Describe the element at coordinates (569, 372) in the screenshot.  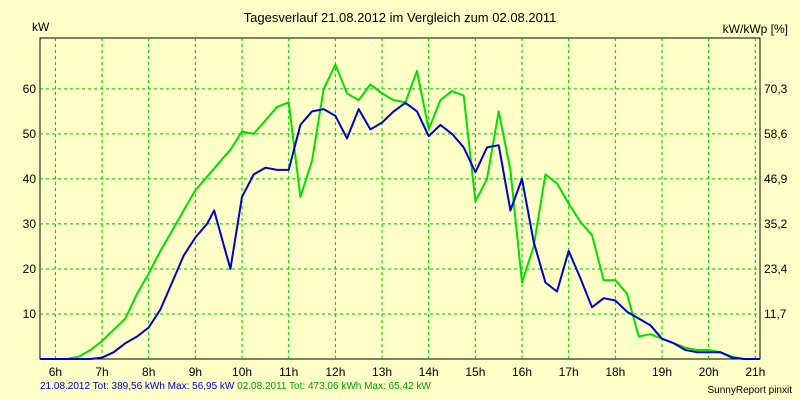
I see `x-tick-label: 17h` at that location.